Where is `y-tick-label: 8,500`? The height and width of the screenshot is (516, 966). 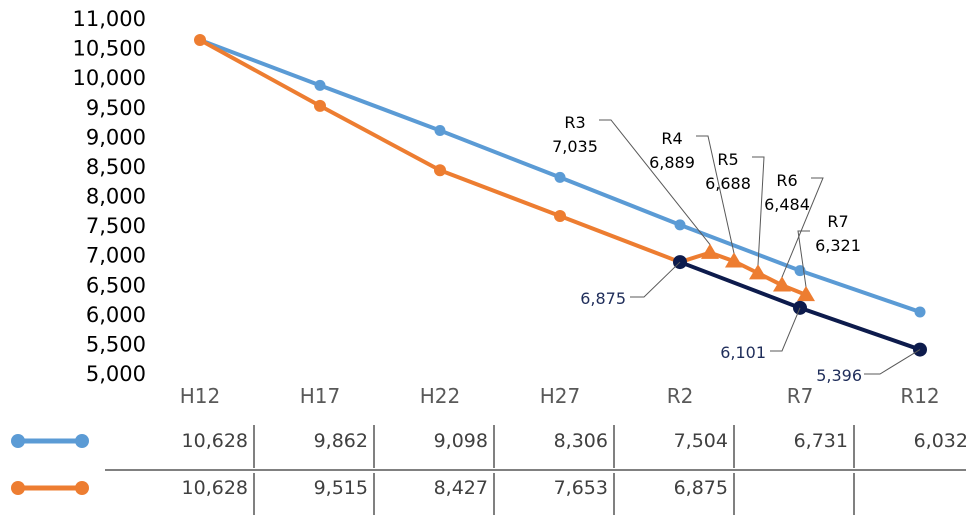 y-tick-label: 8,500 is located at coordinates (116, 167).